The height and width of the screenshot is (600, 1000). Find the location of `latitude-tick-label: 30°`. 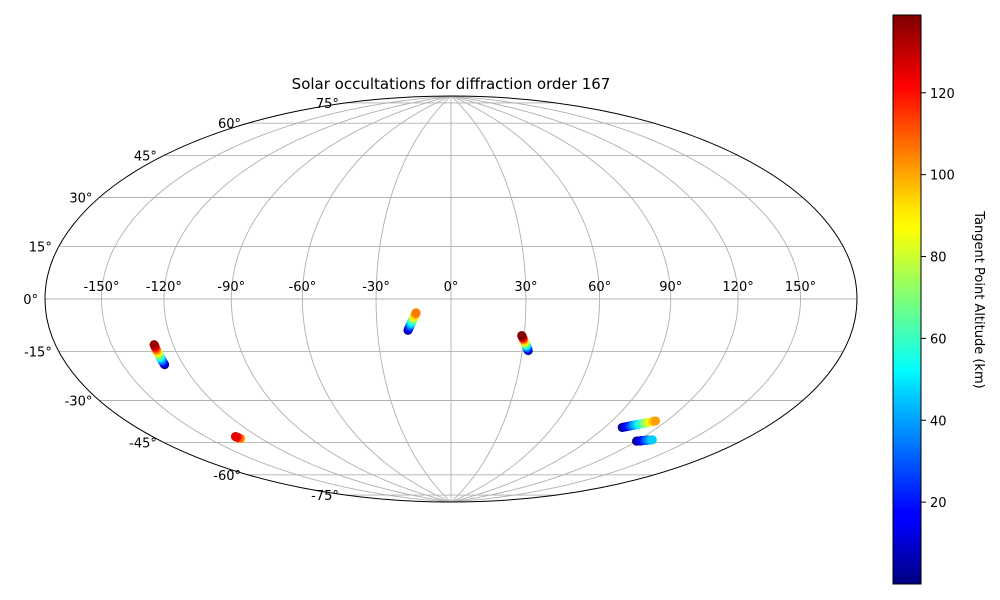

latitude-tick-label: 30° is located at coordinates (80, 199).